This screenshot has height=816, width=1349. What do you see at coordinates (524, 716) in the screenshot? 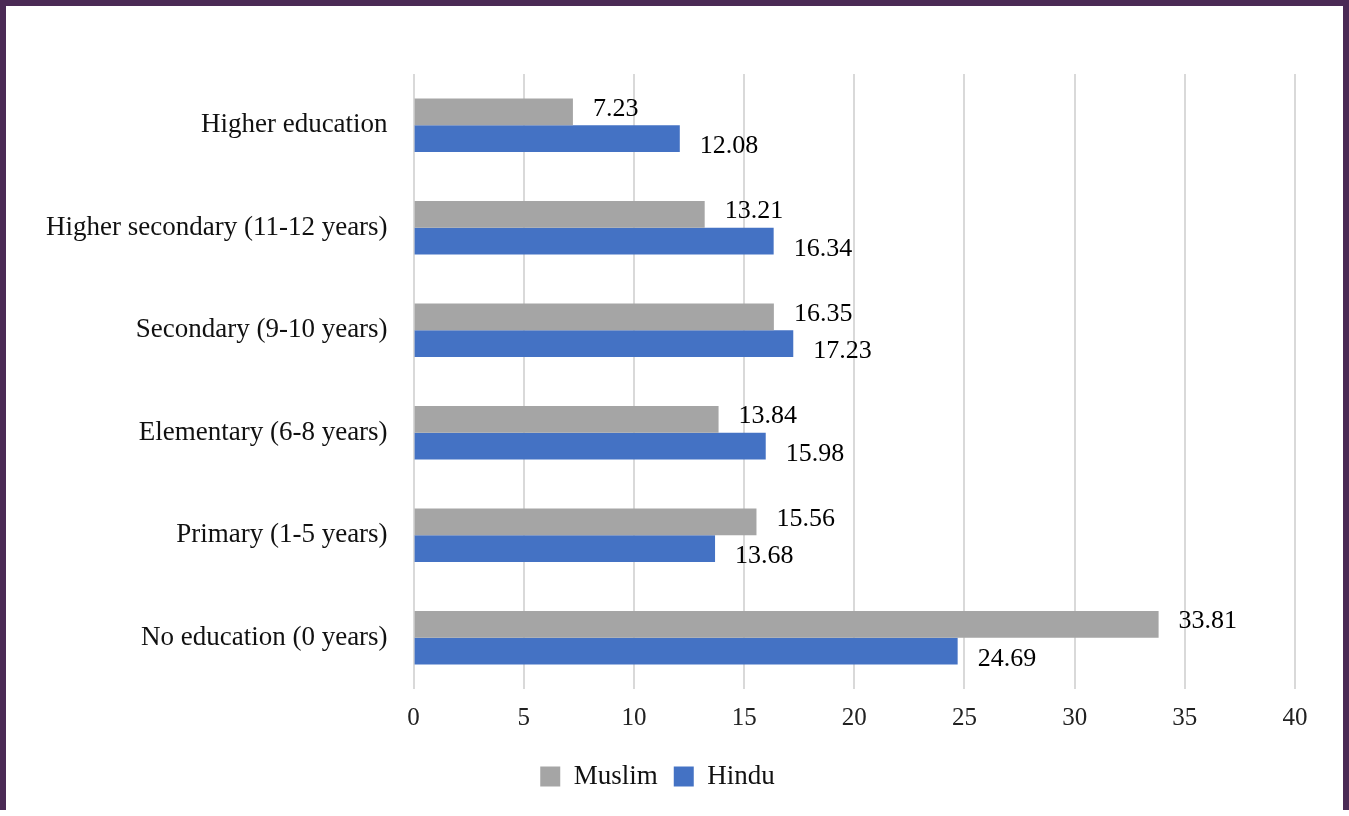
I see `x-tick-label: 5` at bounding box center [524, 716].